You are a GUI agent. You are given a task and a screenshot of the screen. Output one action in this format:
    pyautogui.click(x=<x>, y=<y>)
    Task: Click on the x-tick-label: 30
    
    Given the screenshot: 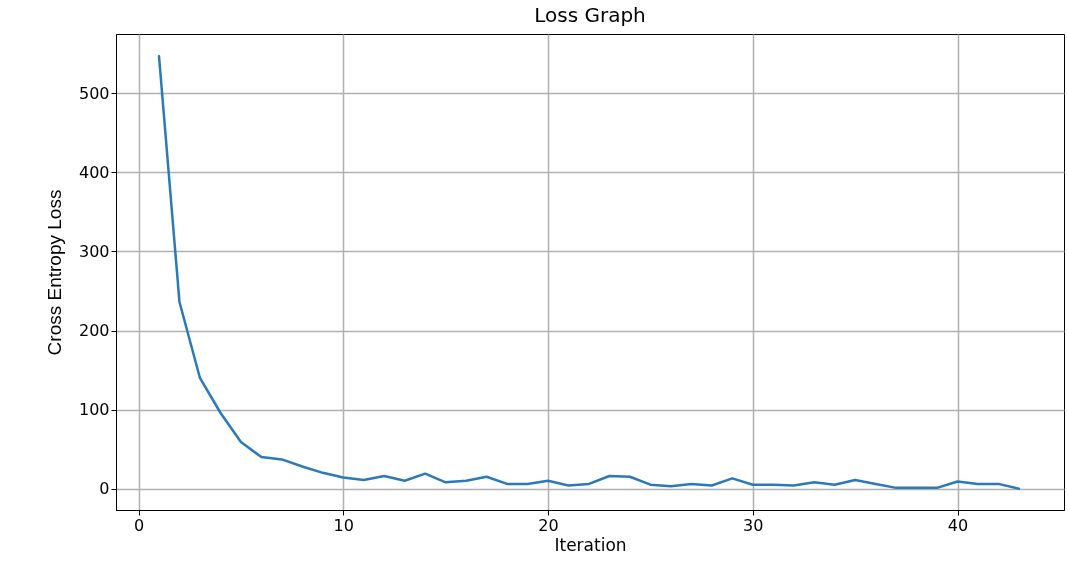 What is the action you would take?
    pyautogui.click(x=753, y=525)
    